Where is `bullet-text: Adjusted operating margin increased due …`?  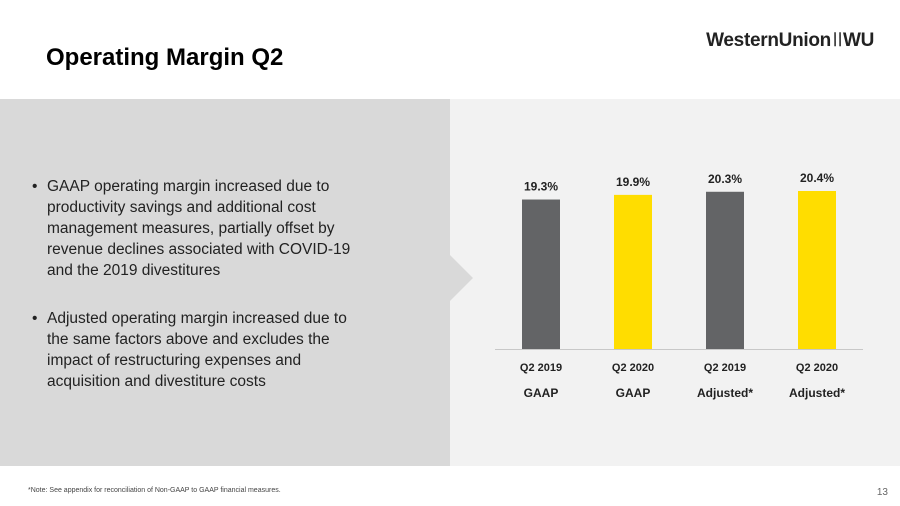
bullet-text: Adjusted operating margin increased due … is located at coordinates (197, 350).